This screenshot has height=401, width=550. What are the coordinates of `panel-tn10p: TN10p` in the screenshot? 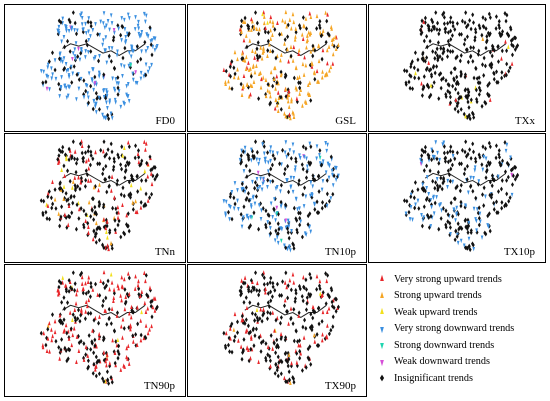 It's located at (277, 198).